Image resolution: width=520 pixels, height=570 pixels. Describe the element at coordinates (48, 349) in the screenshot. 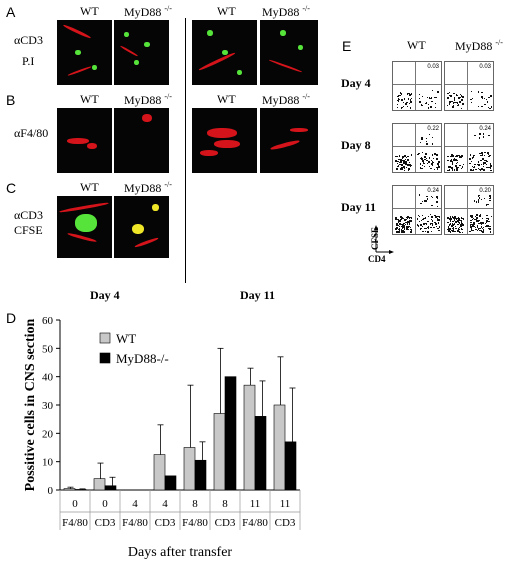

I see `y-tick-label: 50` at that location.